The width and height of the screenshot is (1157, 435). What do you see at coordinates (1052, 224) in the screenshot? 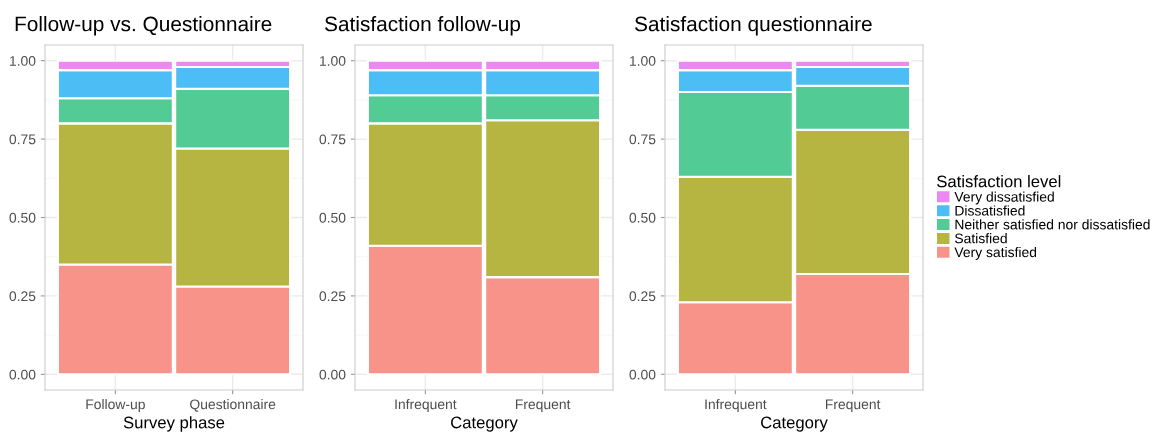
I see `legend-label: Neither satisfied nor dissatisfied` at bounding box center [1052, 224].